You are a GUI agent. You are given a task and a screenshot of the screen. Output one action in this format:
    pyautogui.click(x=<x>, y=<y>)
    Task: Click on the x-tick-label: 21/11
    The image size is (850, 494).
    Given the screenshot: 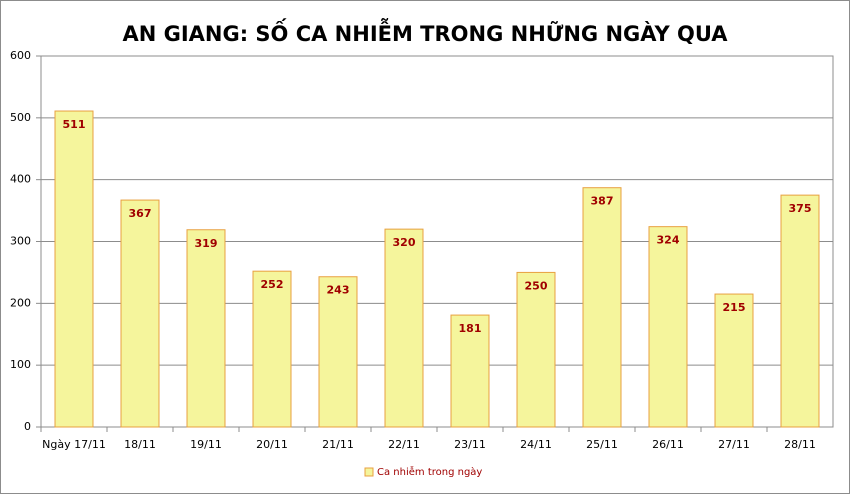 What is the action you would take?
    pyautogui.click(x=338, y=444)
    